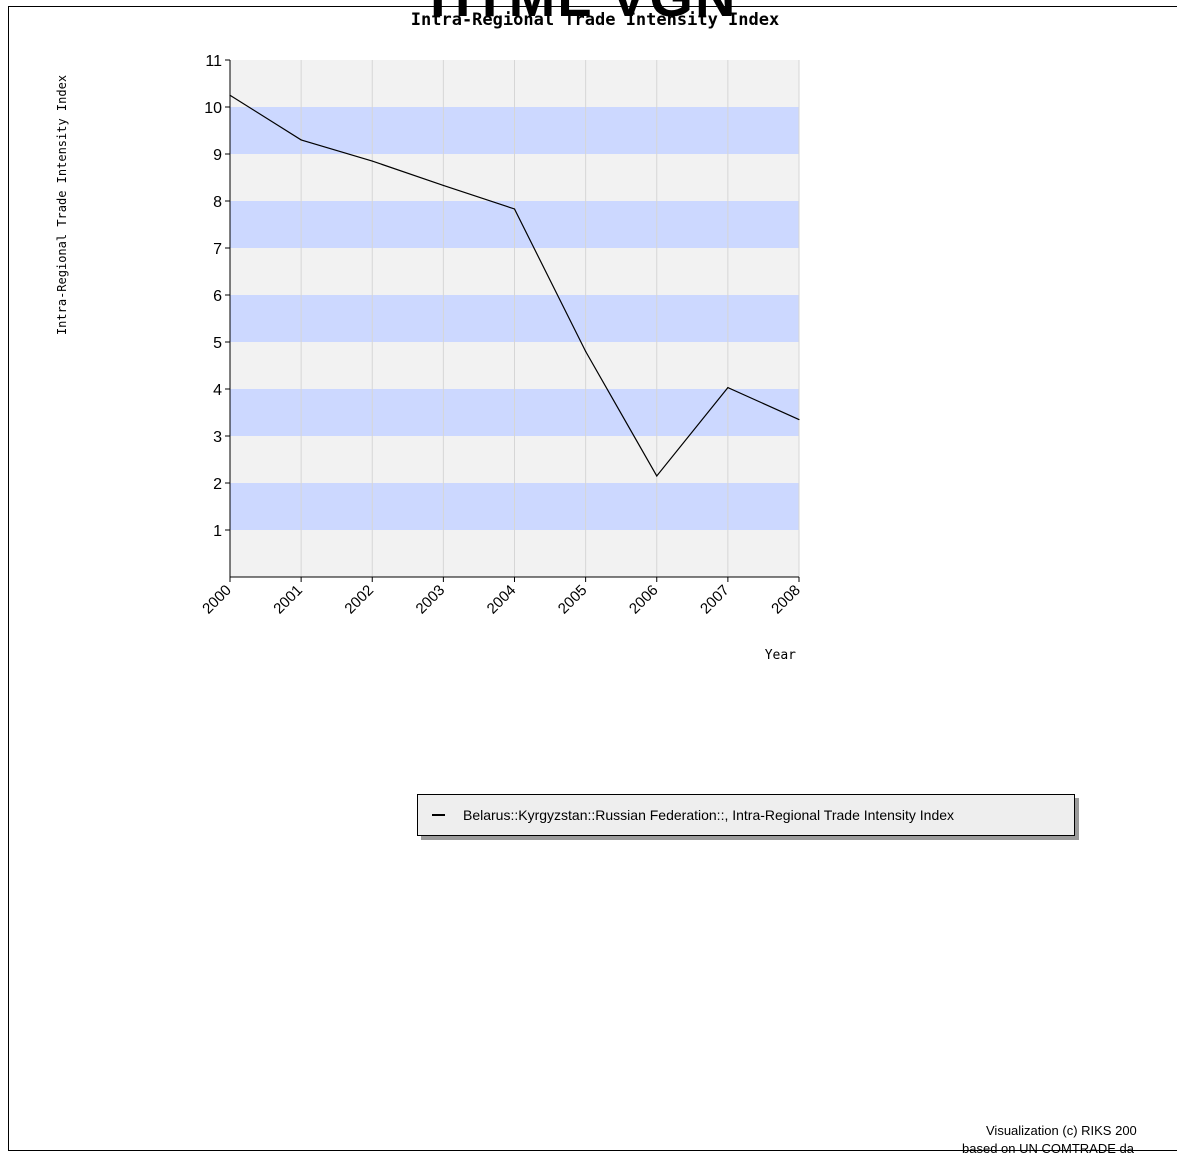 Image resolution: width=1177 pixels, height=1161 pixels. Describe the element at coordinates (217, 155) in the screenshot. I see `y-tick-label-9: 9` at that location.